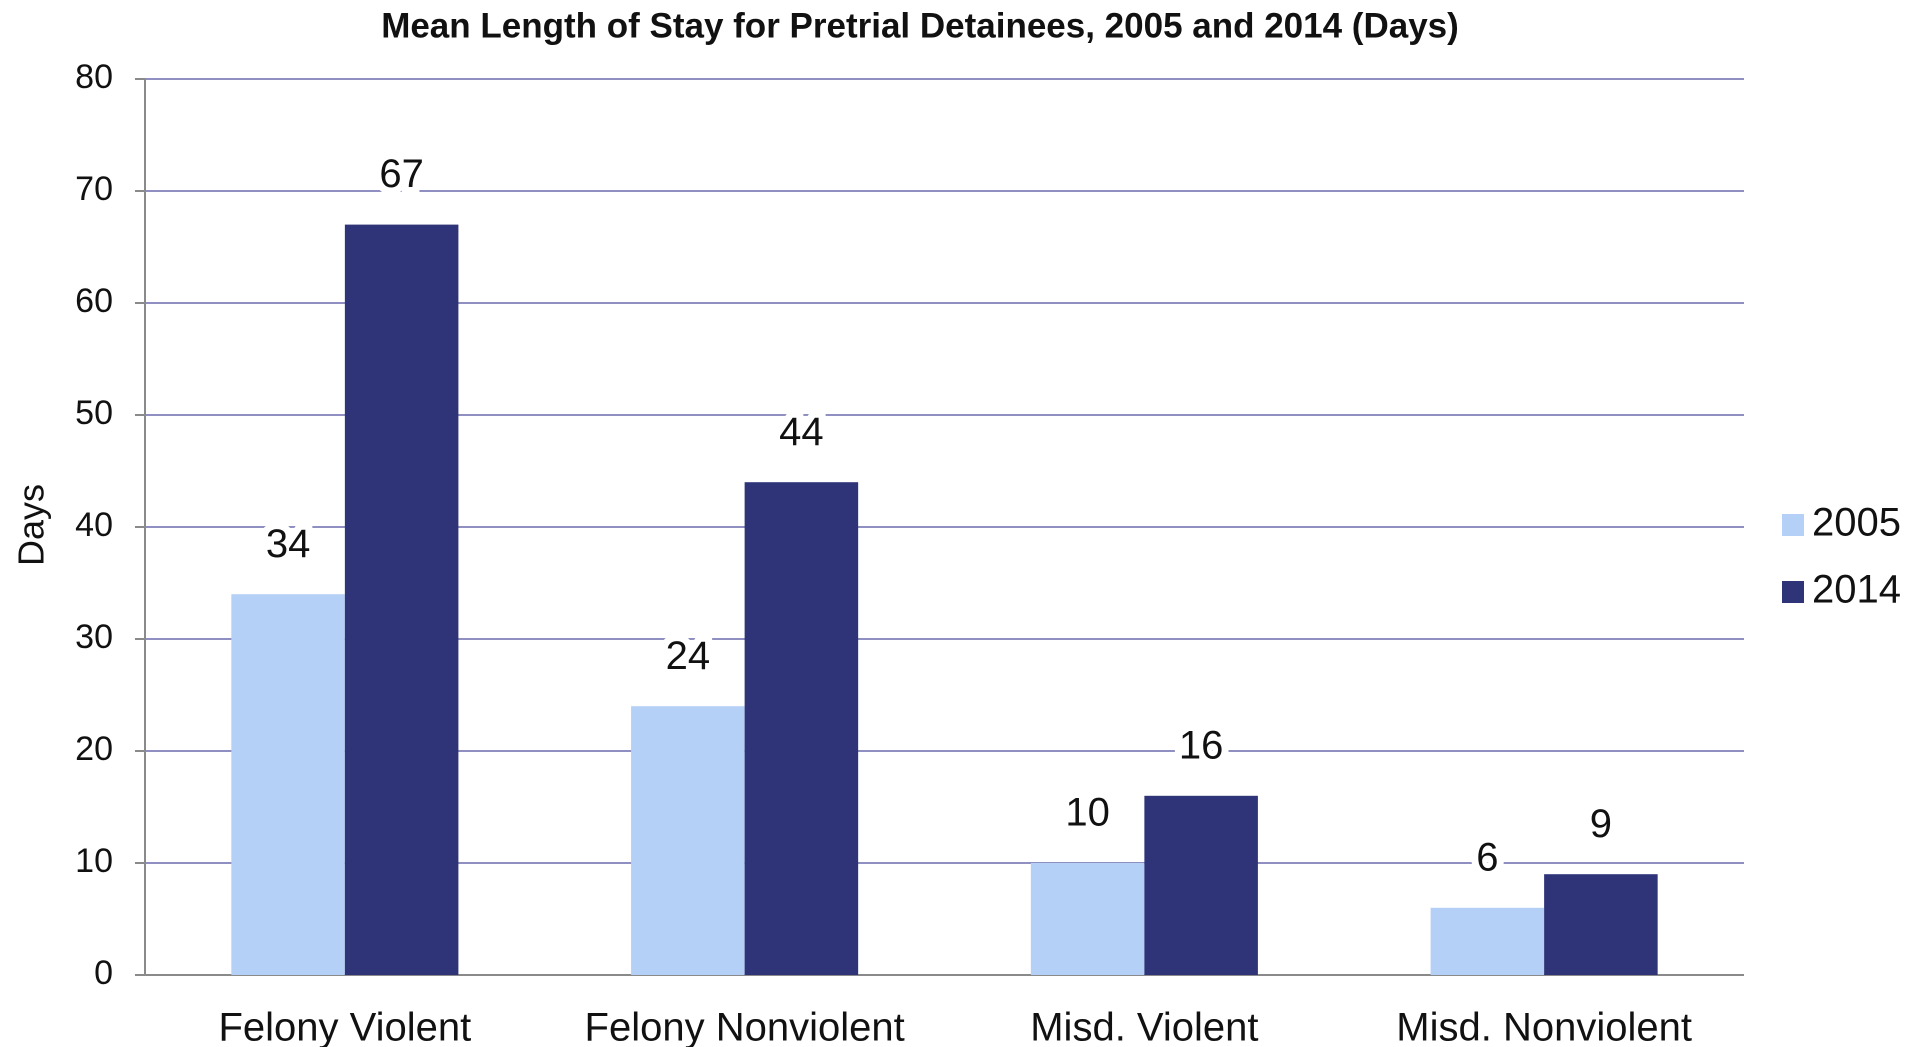 This screenshot has height=1047, width=1927. What do you see at coordinates (94, 861) in the screenshot?
I see `y-tick-label: 10` at bounding box center [94, 861].